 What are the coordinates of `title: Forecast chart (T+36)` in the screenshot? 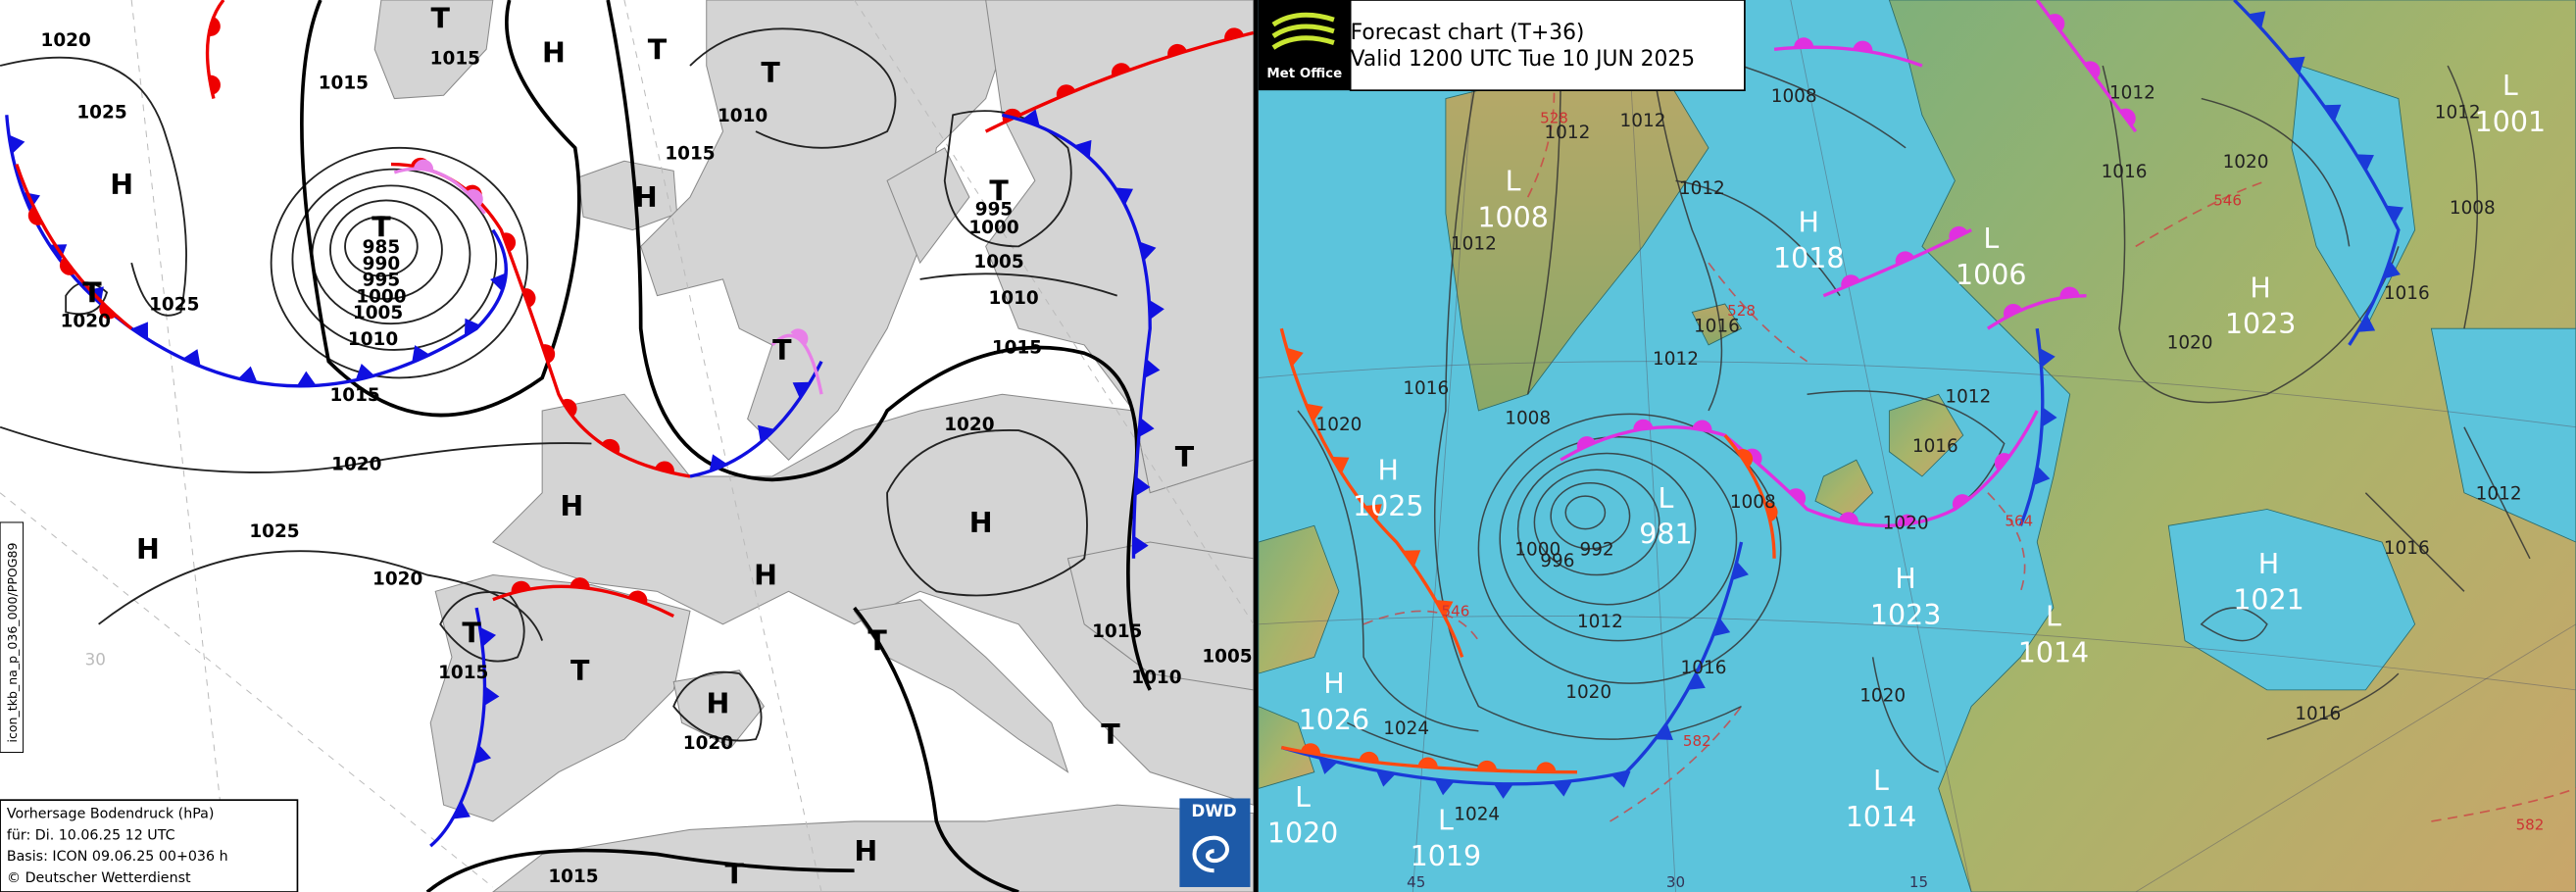 It's located at (1468, 33).